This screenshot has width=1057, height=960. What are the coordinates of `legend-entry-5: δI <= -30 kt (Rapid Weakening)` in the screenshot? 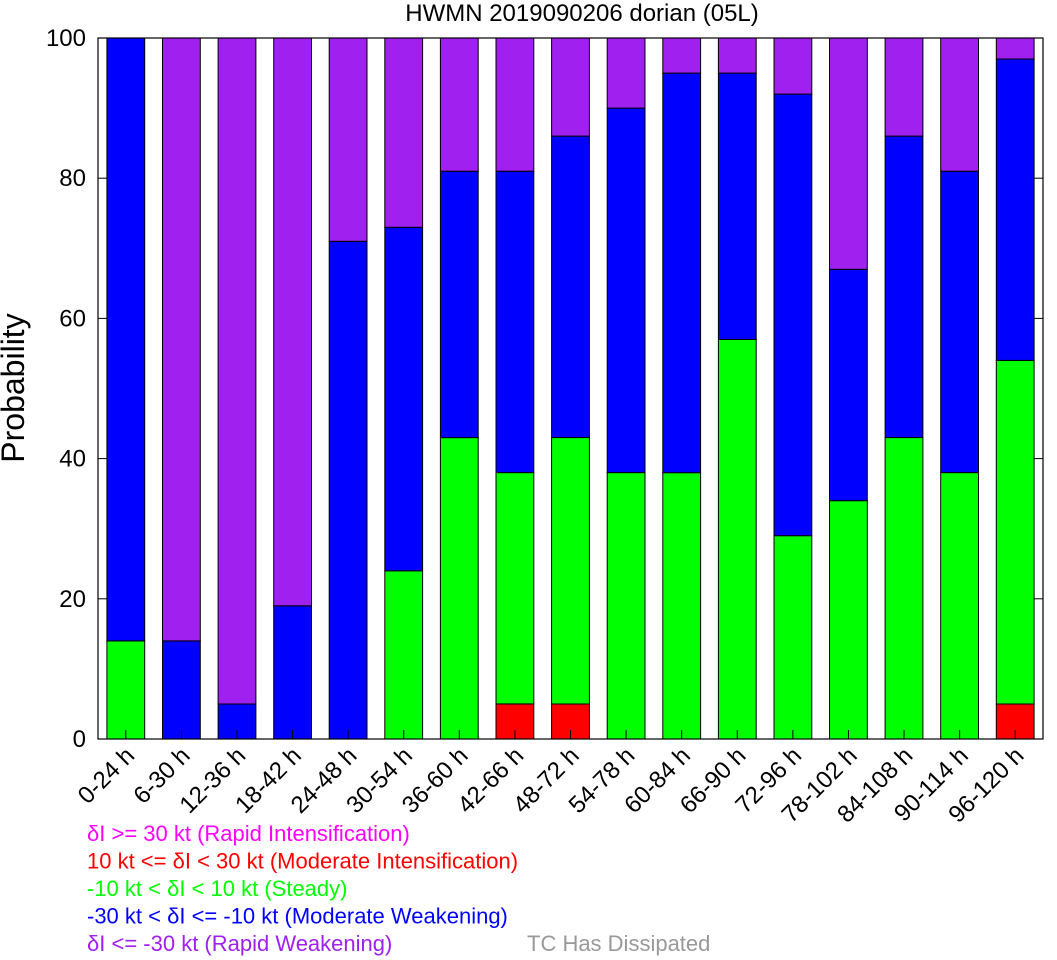 It's located at (239, 943).